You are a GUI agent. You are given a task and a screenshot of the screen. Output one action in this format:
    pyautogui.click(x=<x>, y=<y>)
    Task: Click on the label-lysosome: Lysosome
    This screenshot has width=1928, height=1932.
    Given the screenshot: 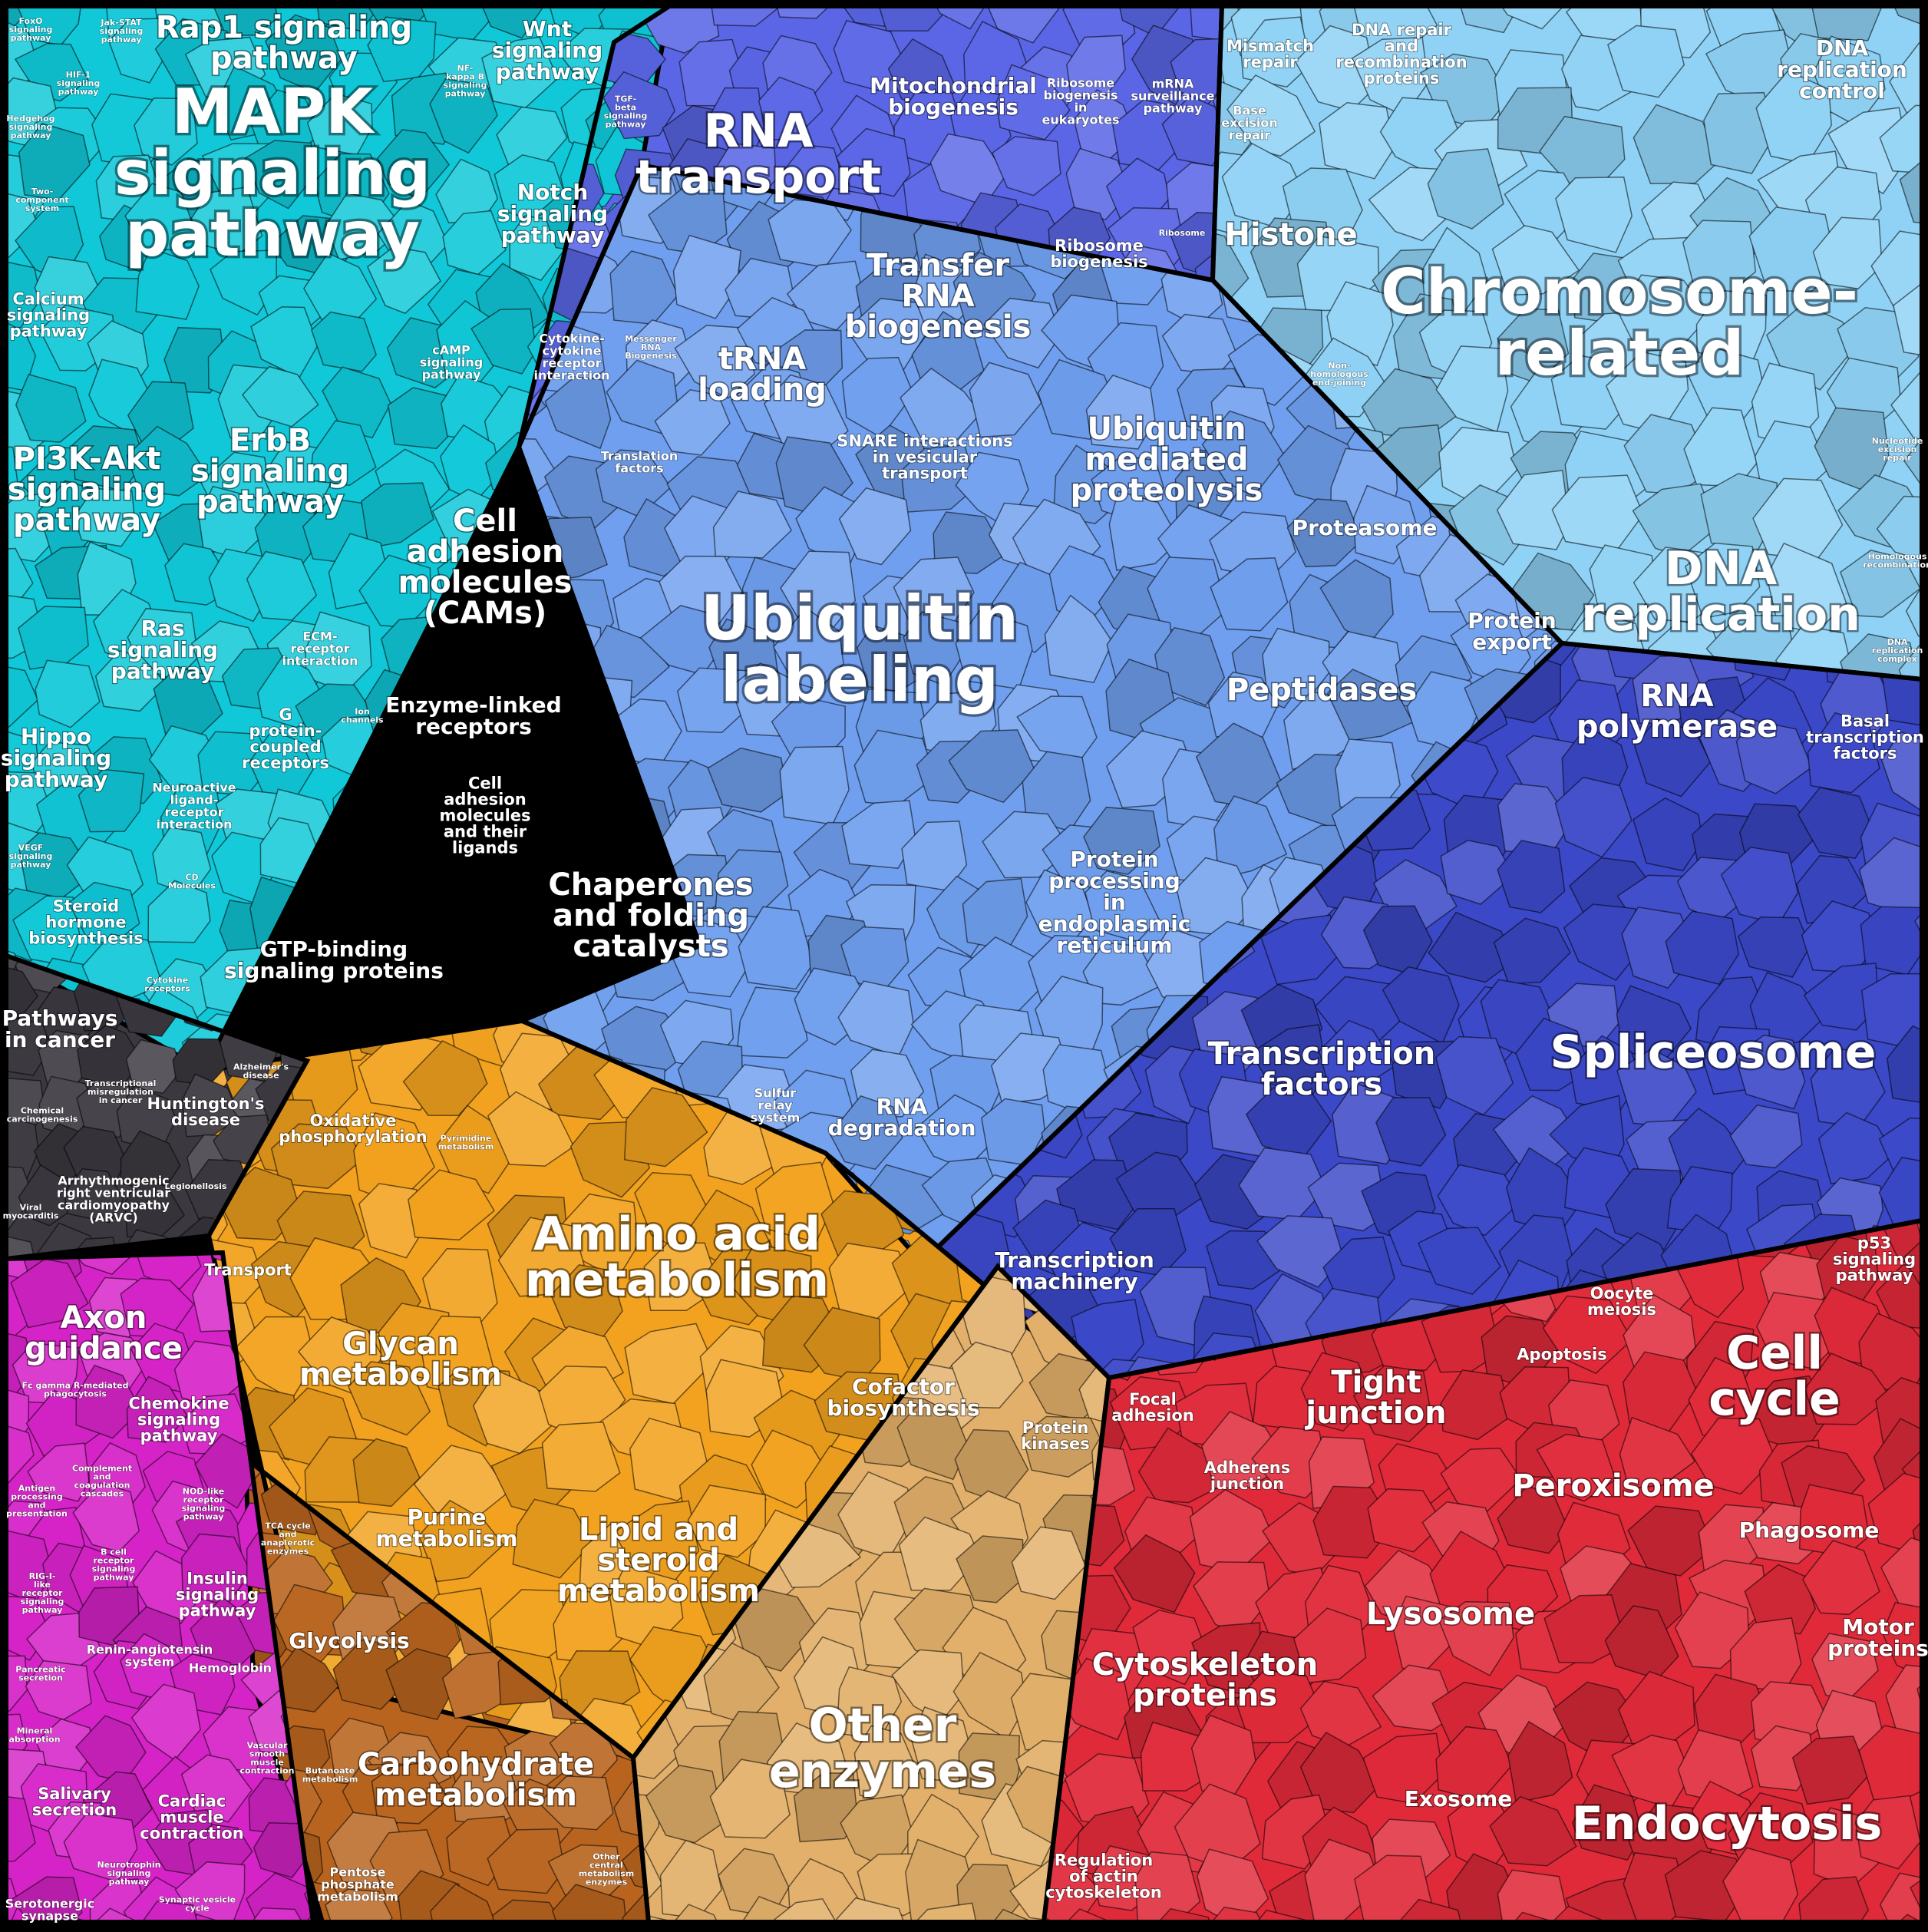 What is the action you would take?
    pyautogui.click(x=1451, y=1614)
    